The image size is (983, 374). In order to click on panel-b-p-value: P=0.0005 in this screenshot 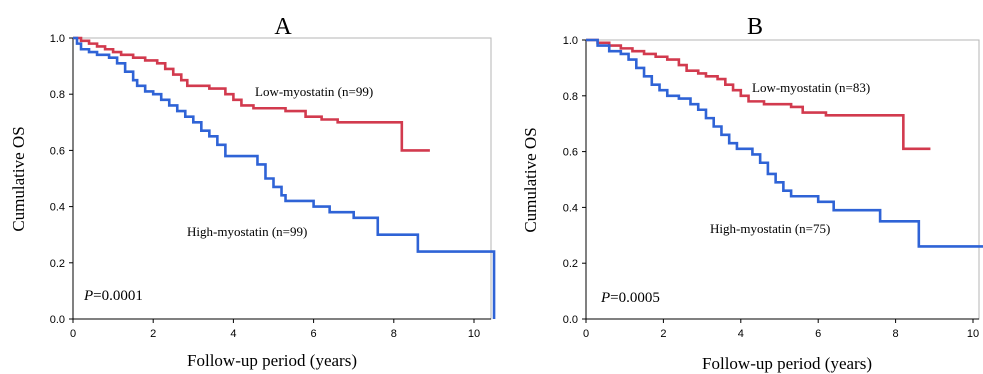, I will do `click(630, 298)`.